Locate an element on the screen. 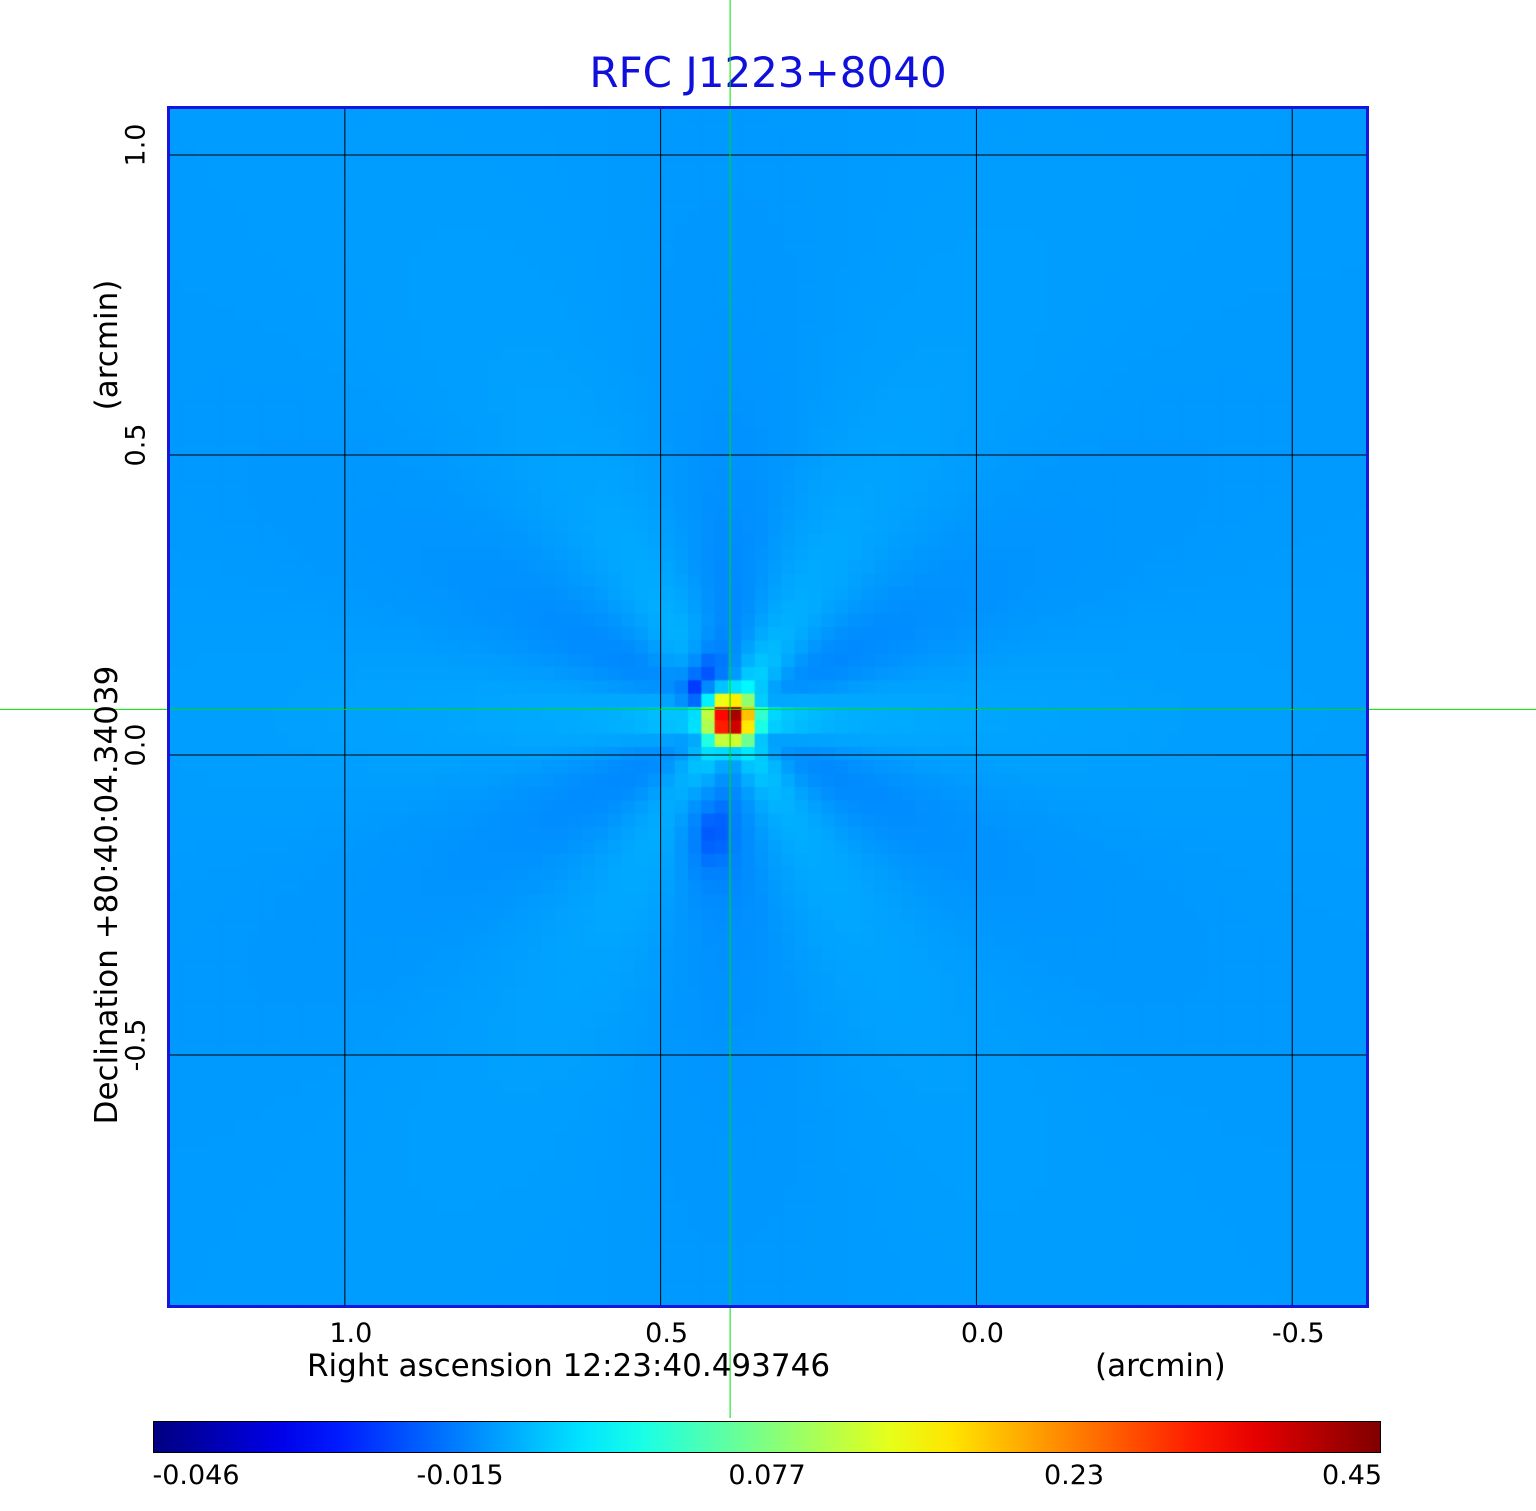 The height and width of the screenshot is (1511, 1536). y-tick-label: 0.5 is located at coordinates (136, 445).